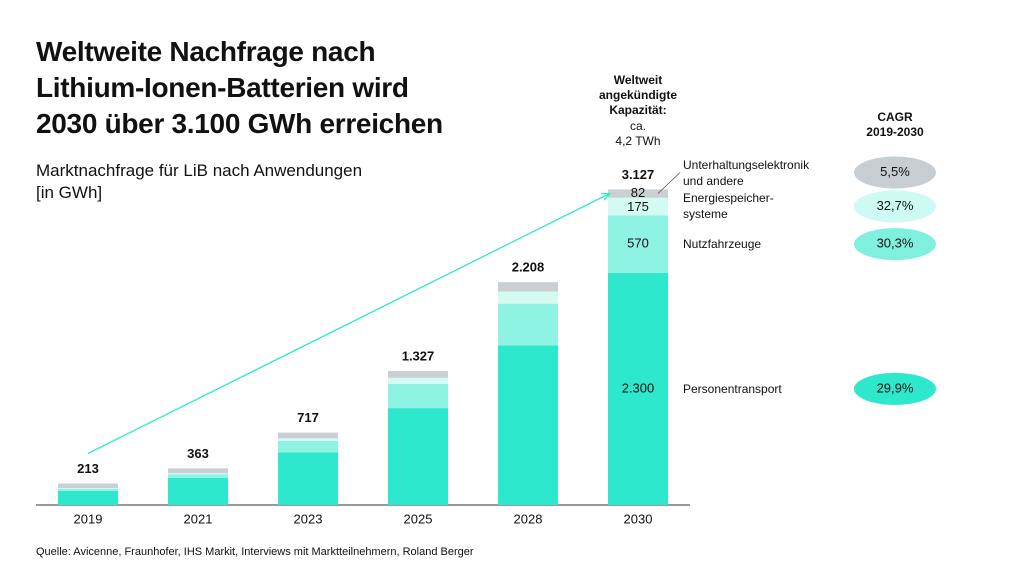 This screenshot has width=1024, height=577. What do you see at coordinates (198, 453) in the screenshot?
I see `total-label: 363` at bounding box center [198, 453].